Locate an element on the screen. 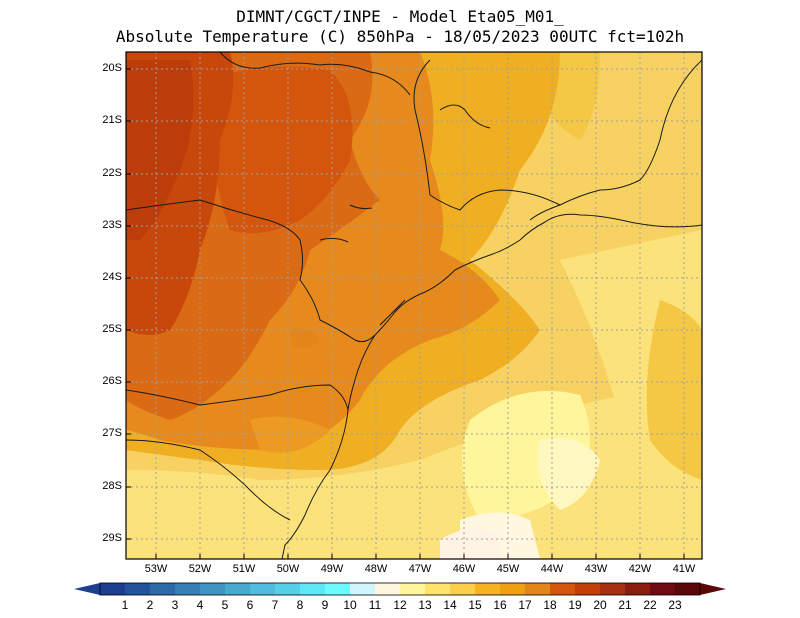  lon-label: 43W is located at coordinates (596, 569).